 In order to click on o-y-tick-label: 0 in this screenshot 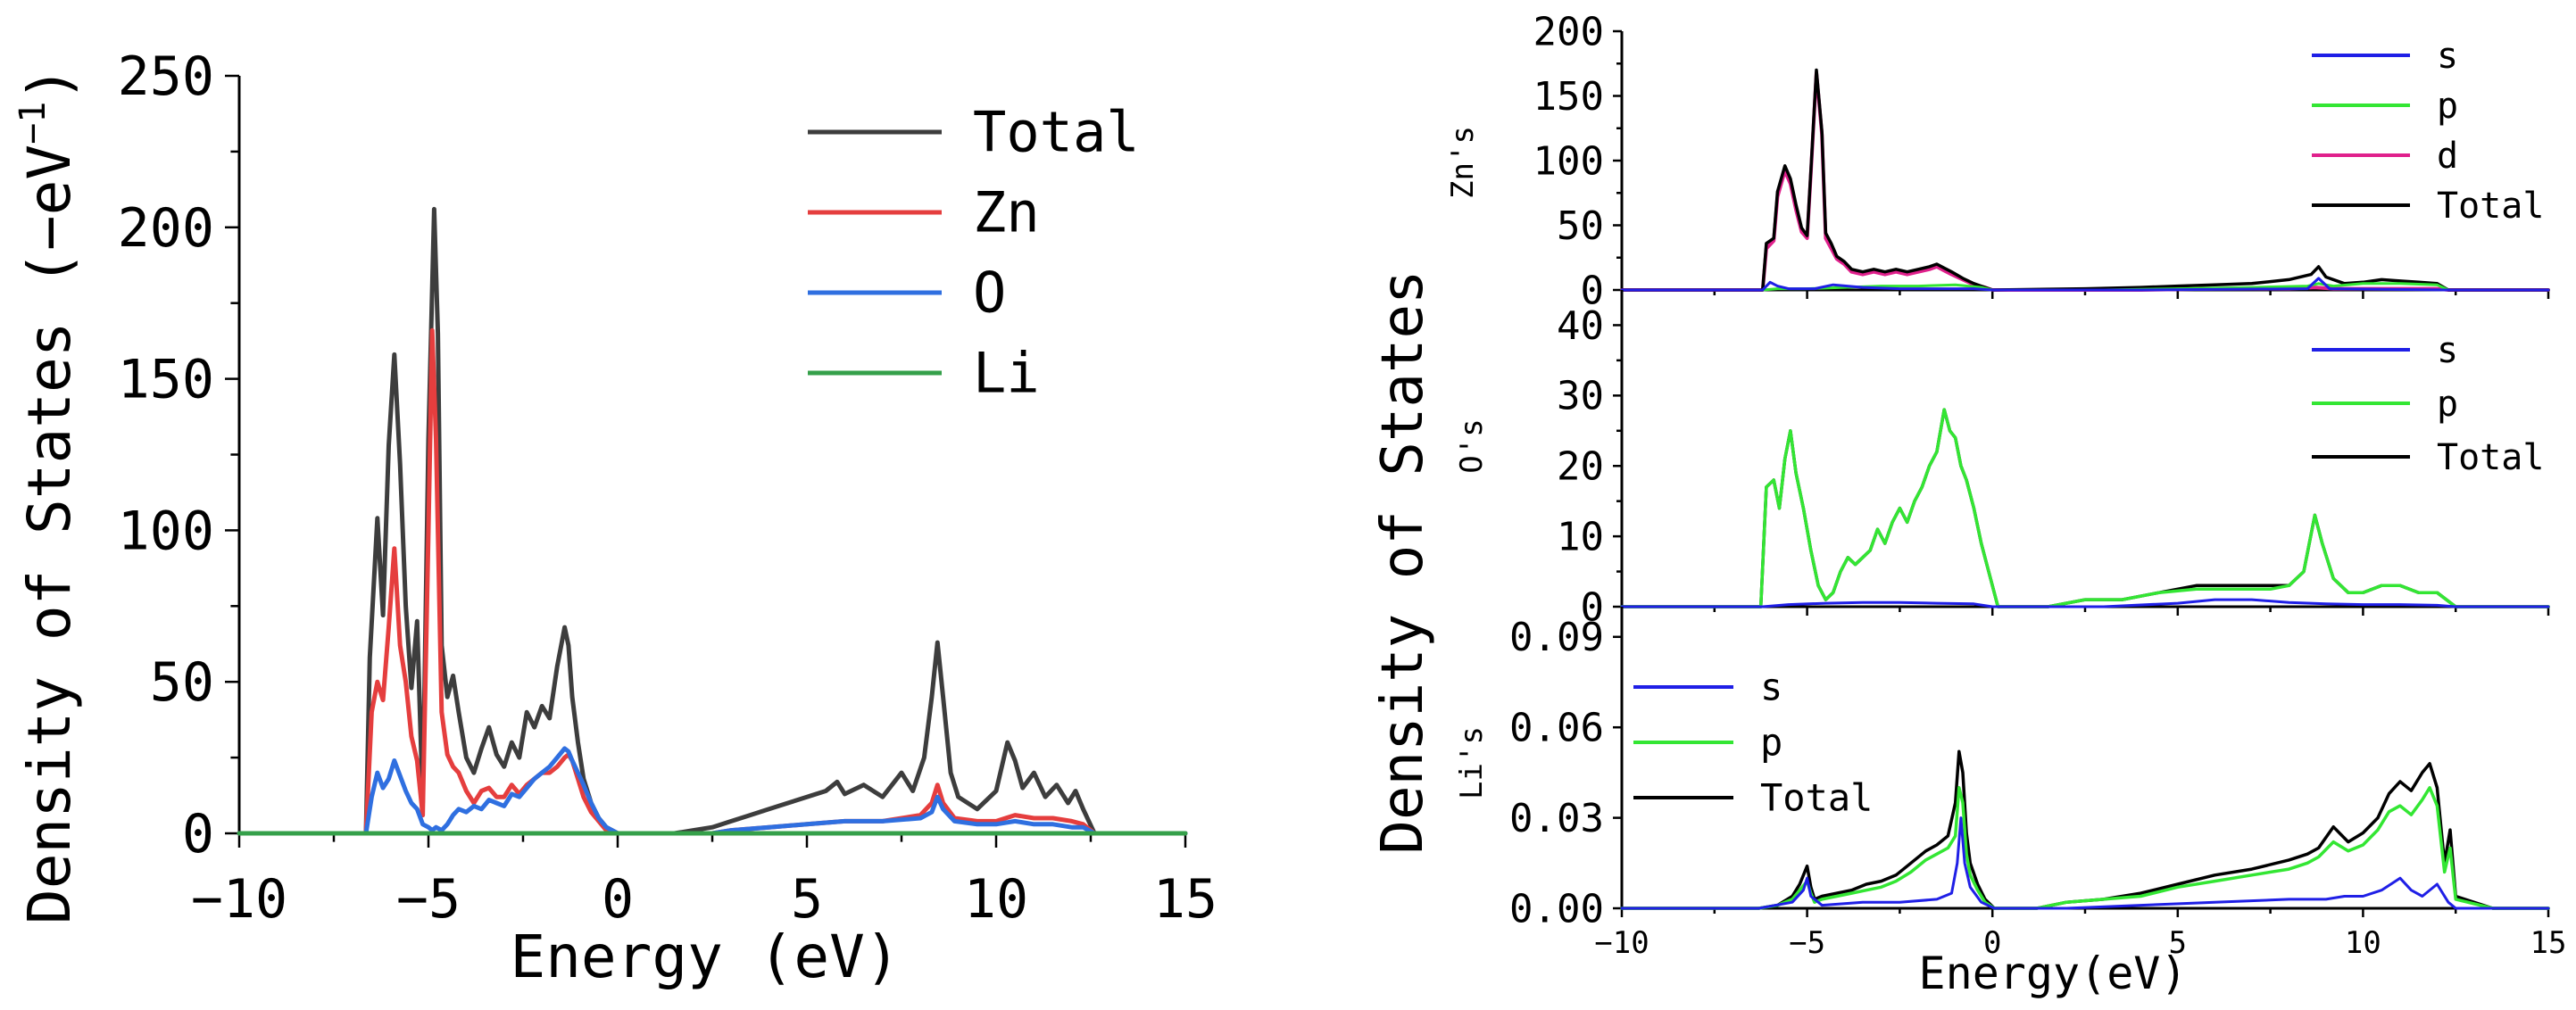, I will do `click(1593, 607)`.